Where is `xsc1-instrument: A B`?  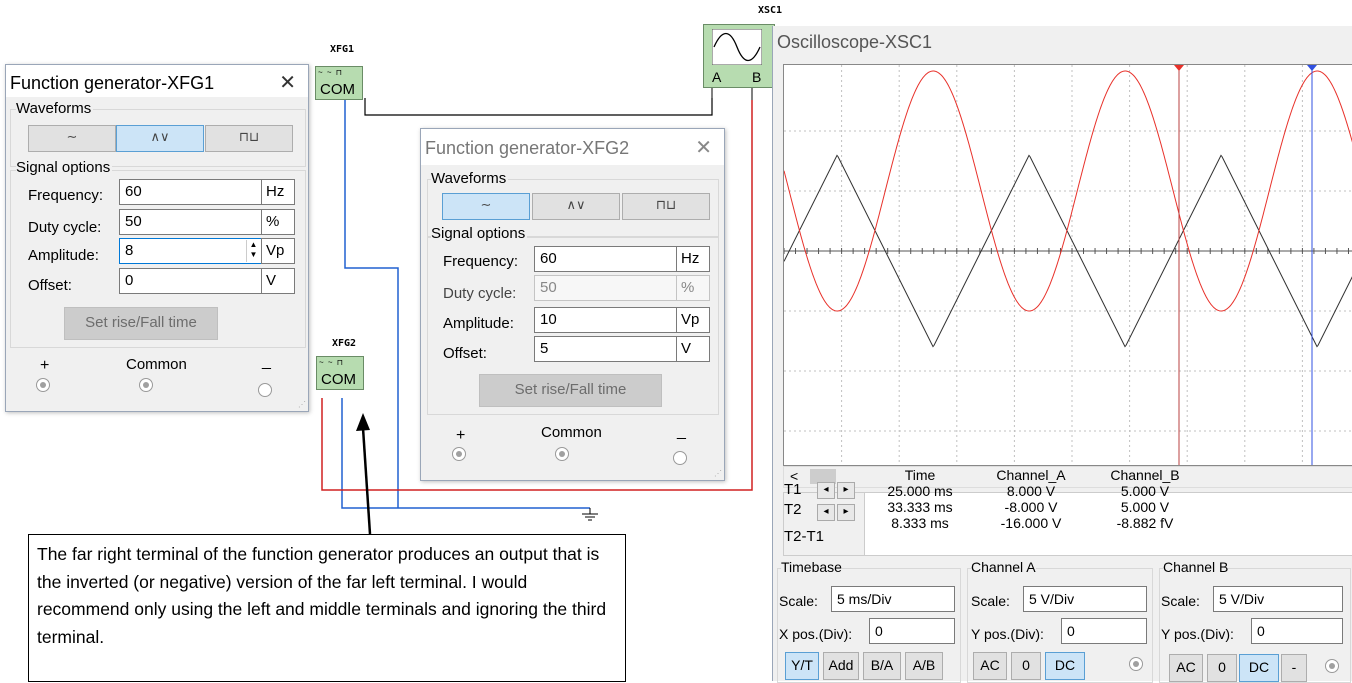 xsc1-instrument: A B is located at coordinates (739, 56).